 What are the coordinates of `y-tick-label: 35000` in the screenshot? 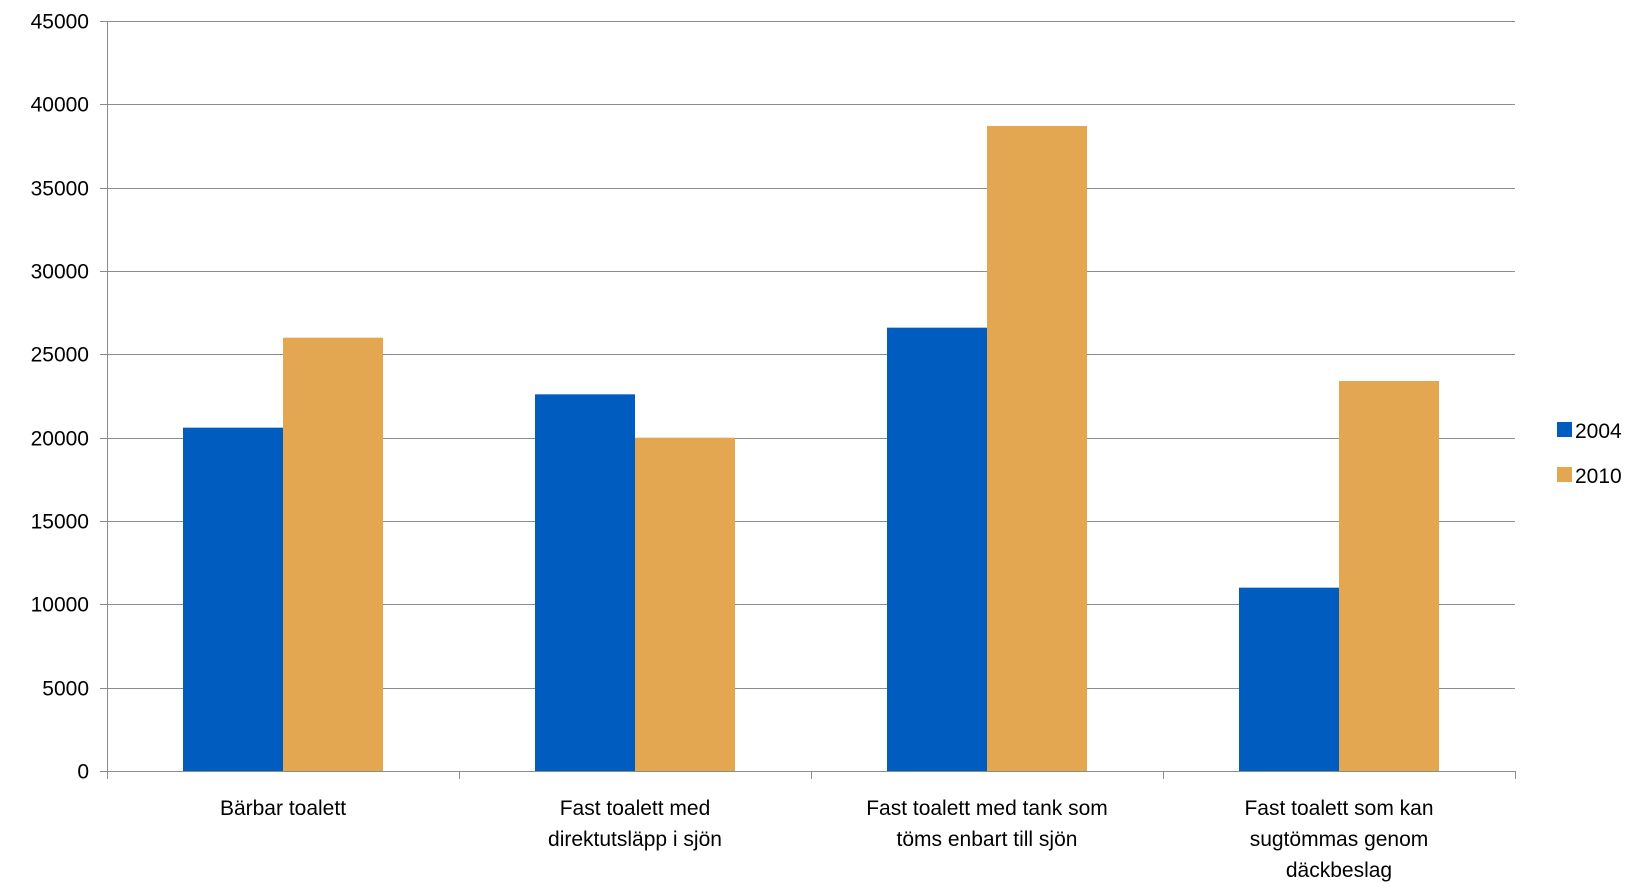 It's located at (60, 189).